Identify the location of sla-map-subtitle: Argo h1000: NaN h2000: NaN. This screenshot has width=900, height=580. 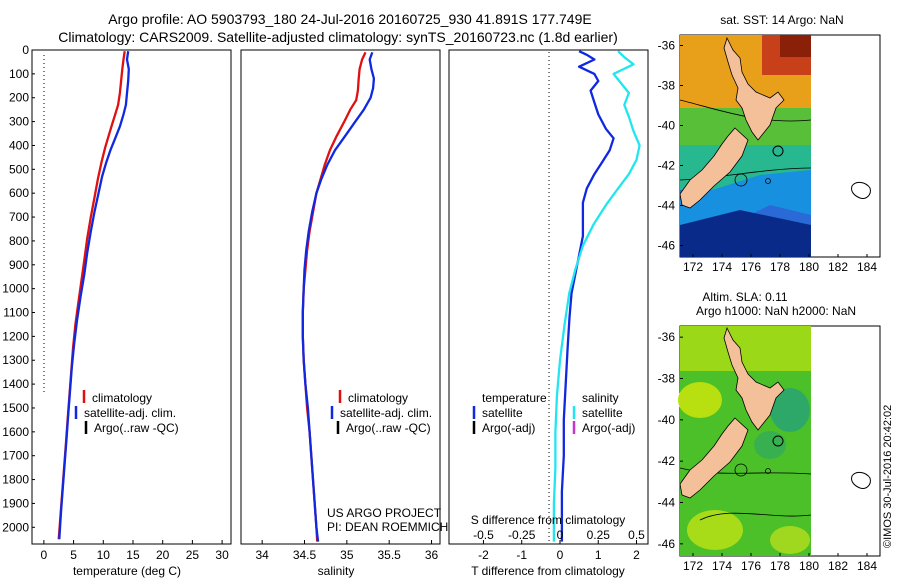
(776, 311).